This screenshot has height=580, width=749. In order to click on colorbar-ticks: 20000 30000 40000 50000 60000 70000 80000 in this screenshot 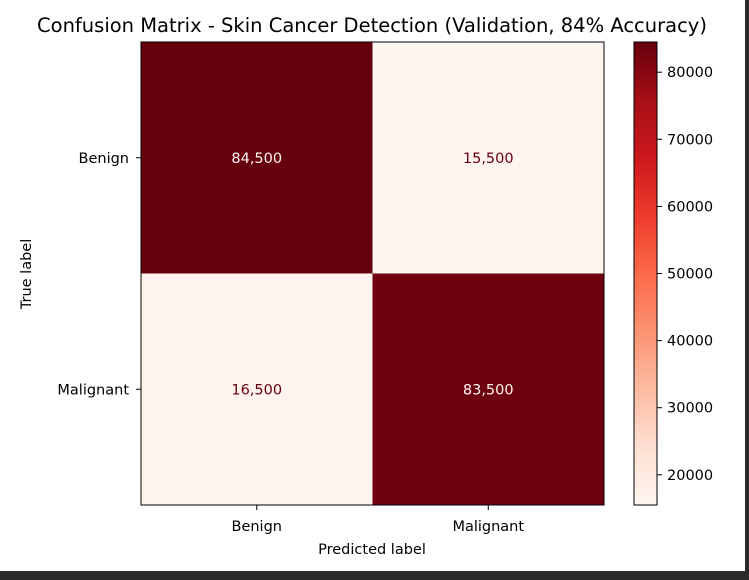, I will do `click(685, 274)`.